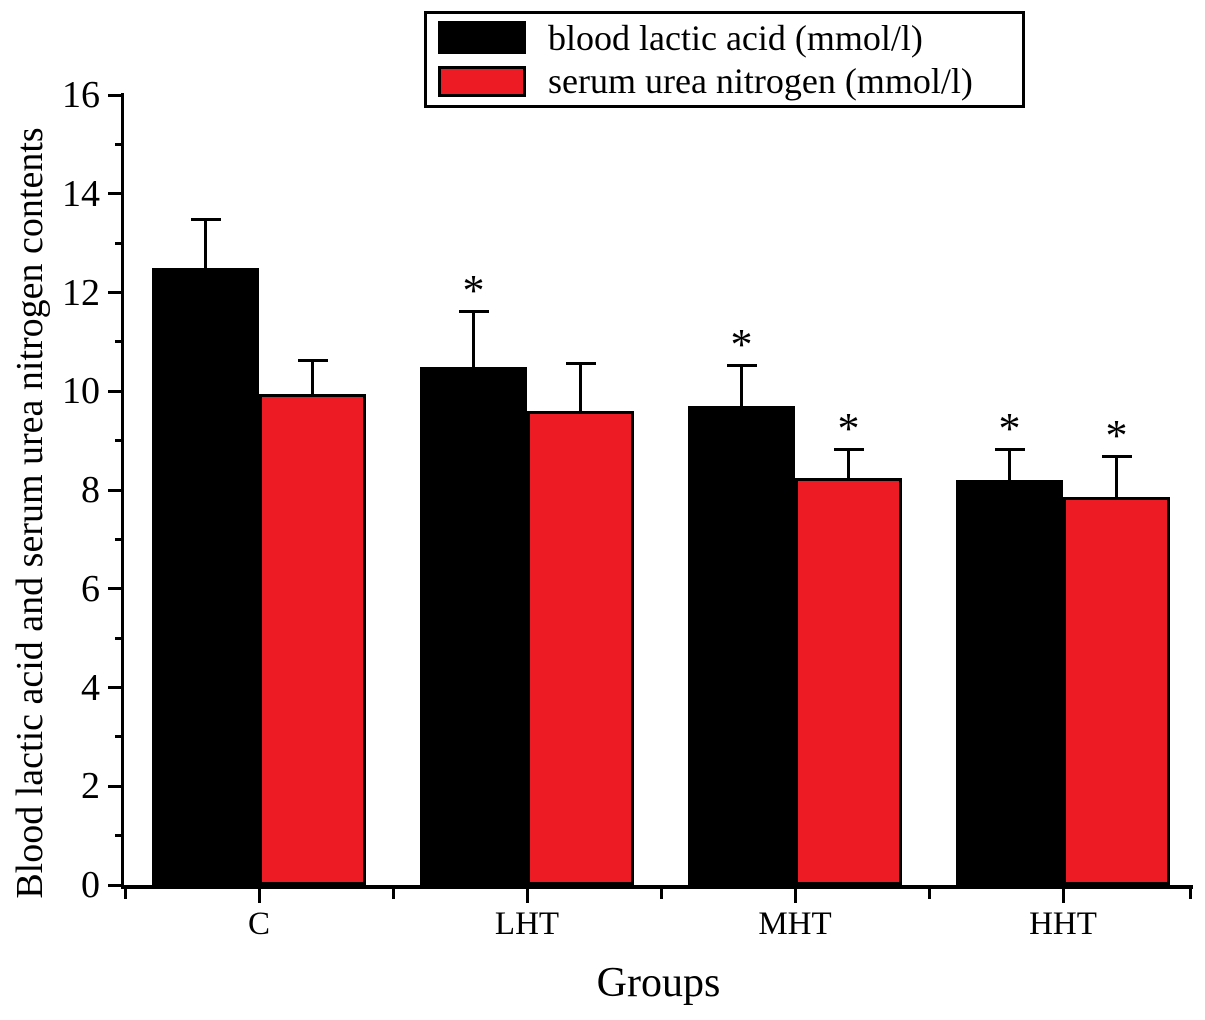  I want to click on bar-blood-lactic-acid-mmol-l-hht, so click(1009, 682).